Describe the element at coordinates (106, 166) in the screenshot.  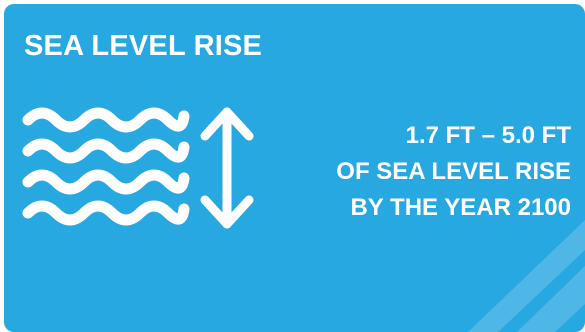
I see `waves-icon` at that location.